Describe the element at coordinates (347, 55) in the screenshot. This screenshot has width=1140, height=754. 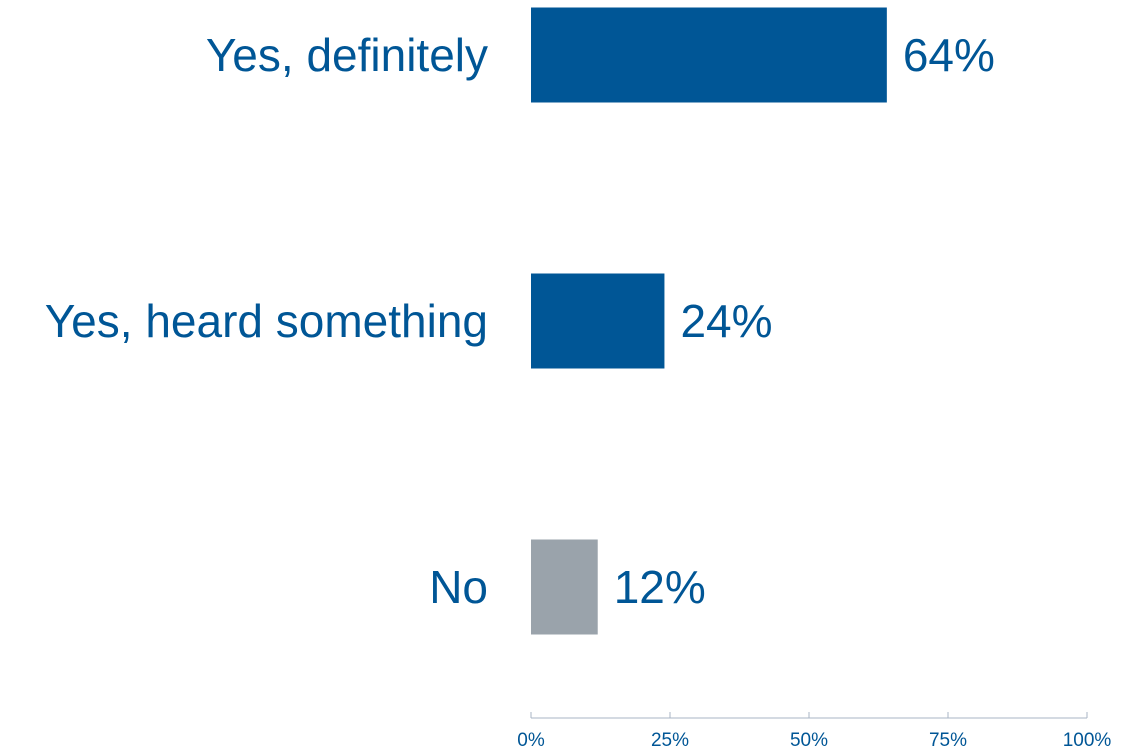
I see `category-label-0: Yes, definitely` at that location.